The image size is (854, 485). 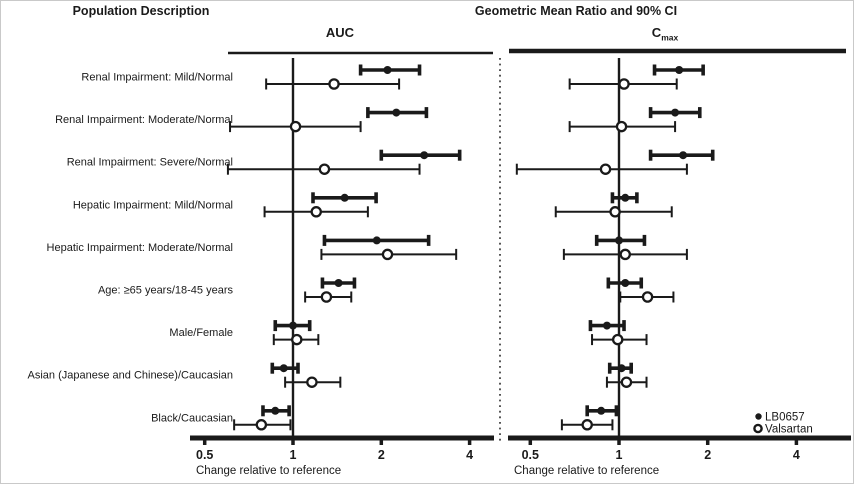 What do you see at coordinates (166, 291) in the screenshot?
I see `population-label: Age: ≥65 years/18-45 years` at bounding box center [166, 291].